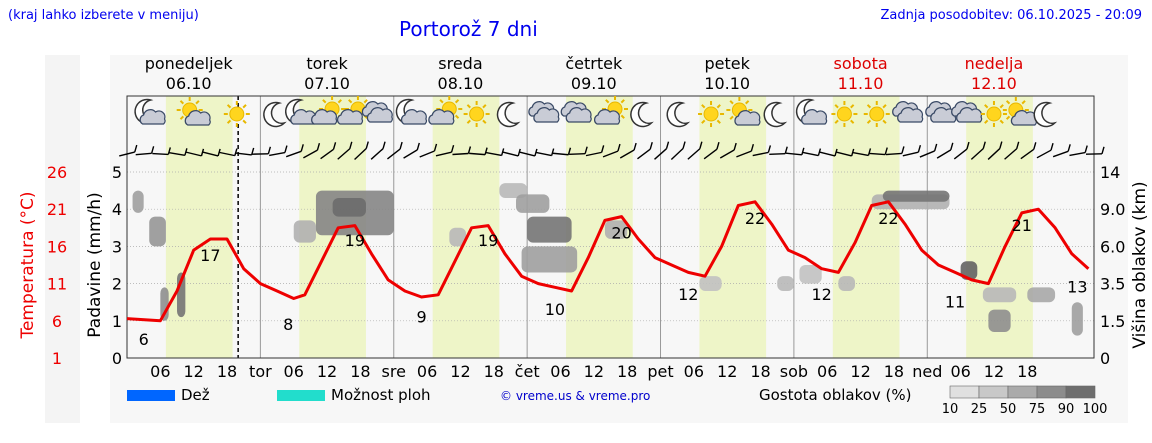 The image size is (1152, 443). Describe the element at coordinates (950, 409) in the screenshot. I see `density-tick-label: 10` at that location.